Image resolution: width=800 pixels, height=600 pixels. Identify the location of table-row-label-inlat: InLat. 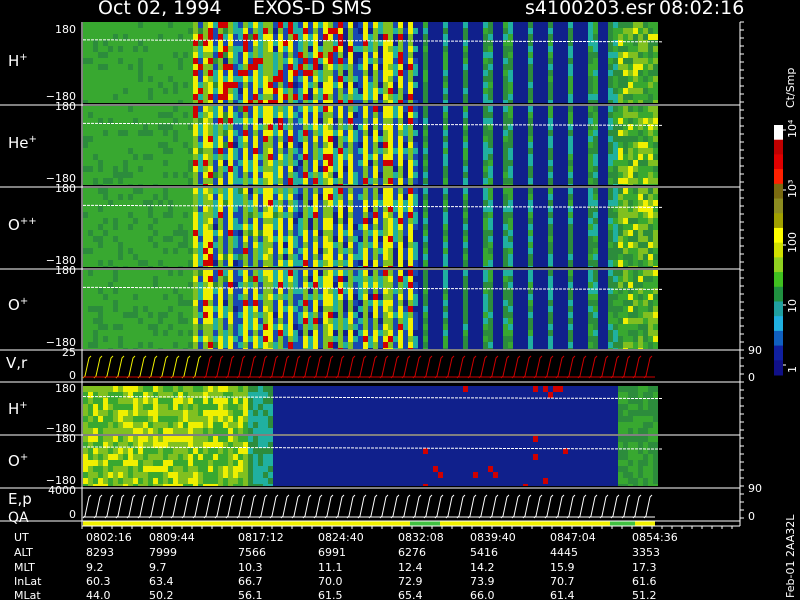
(28, 581).